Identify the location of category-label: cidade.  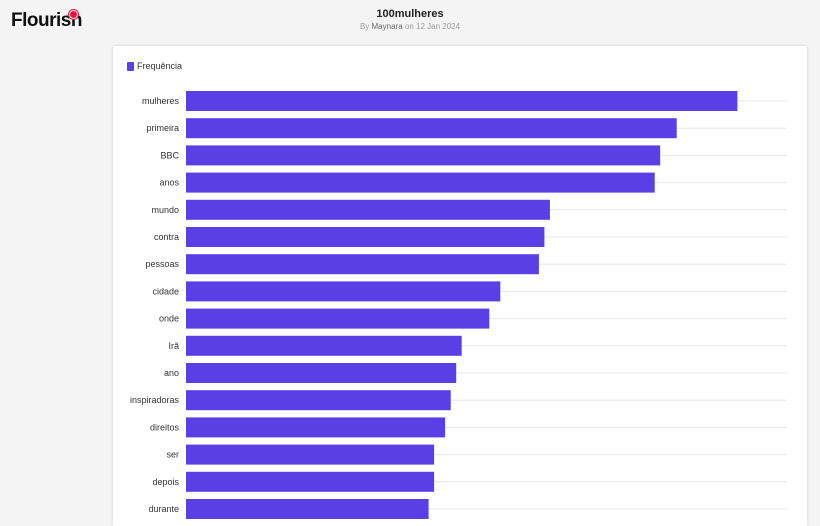
(165, 291).